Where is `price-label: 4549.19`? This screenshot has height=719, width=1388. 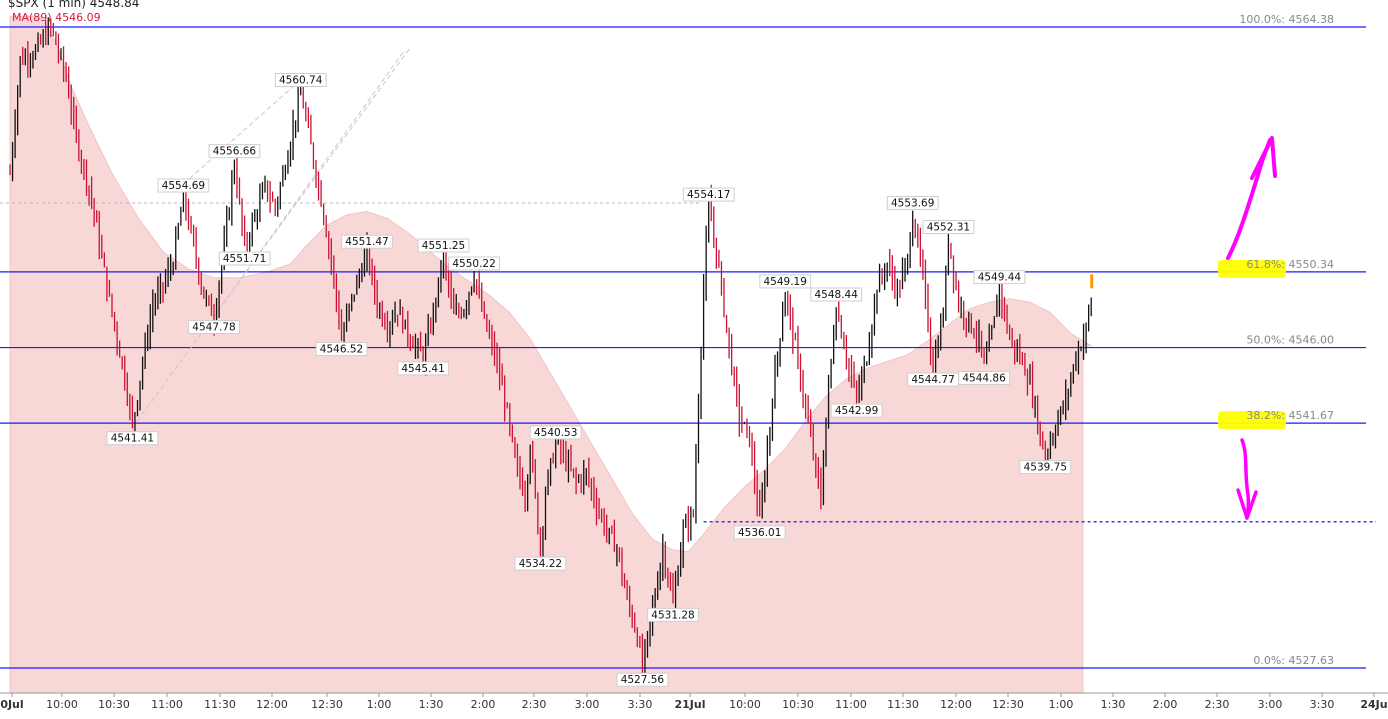
price-label: 4549.19 is located at coordinates (784, 282).